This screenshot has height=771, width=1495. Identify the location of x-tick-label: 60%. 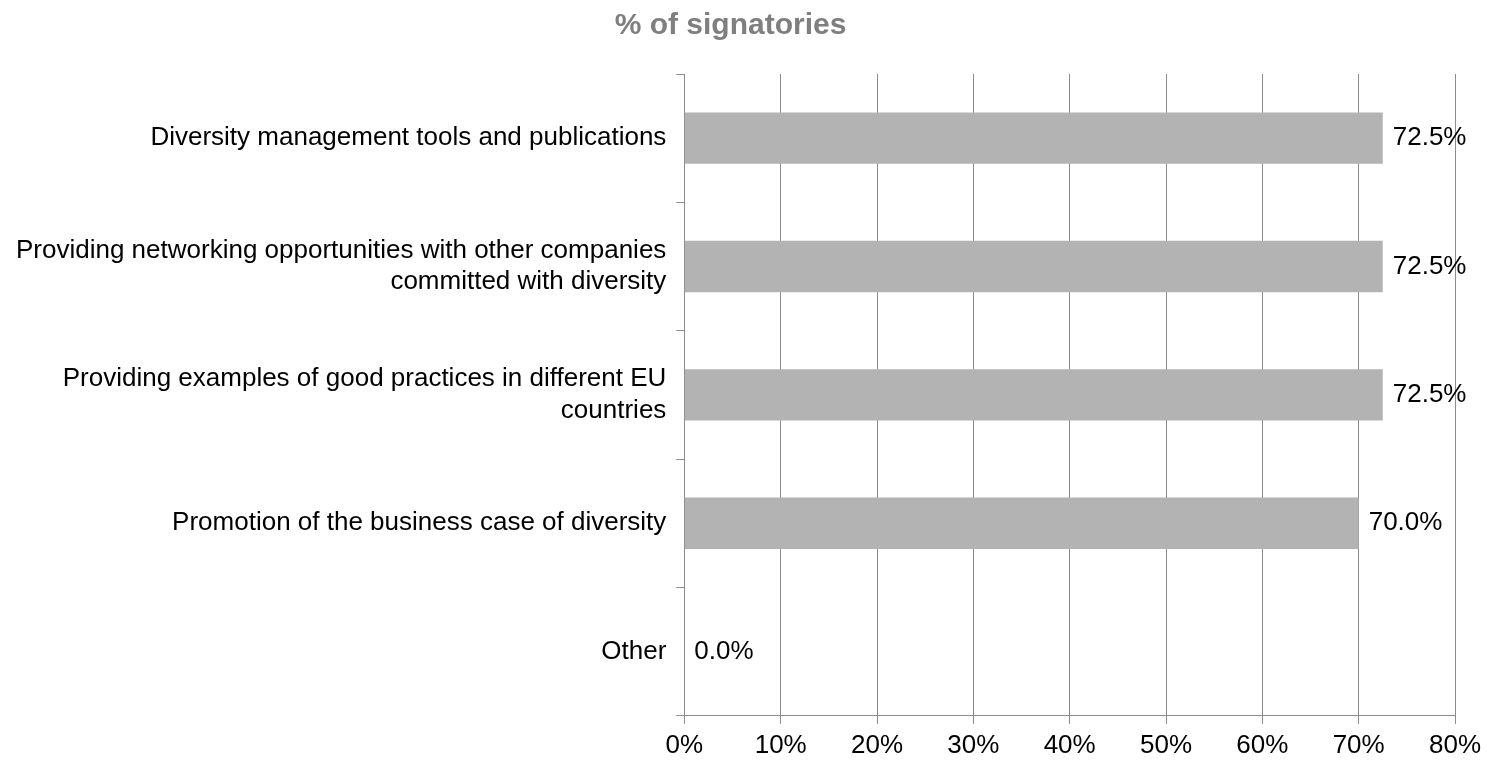
(1262, 743).